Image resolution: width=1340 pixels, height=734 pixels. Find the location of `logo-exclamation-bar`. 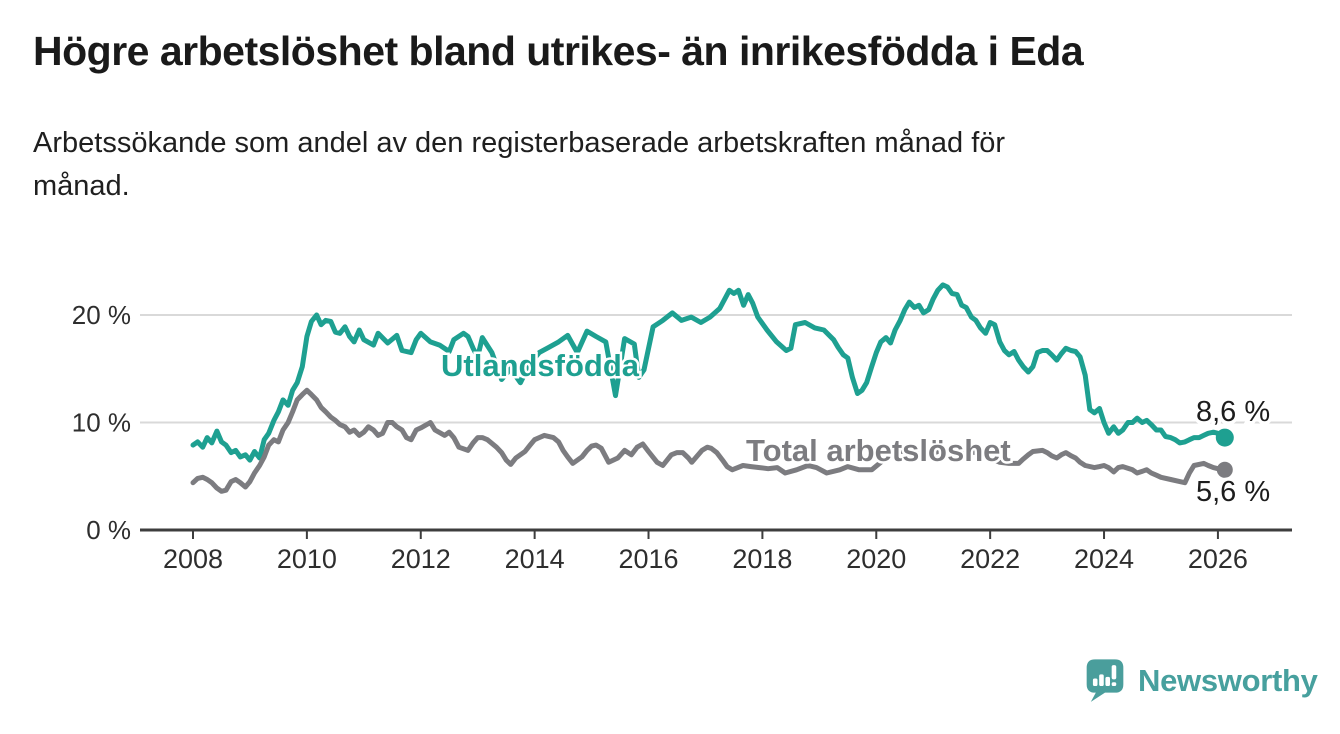

logo-exclamation-bar is located at coordinates (1114, 672).